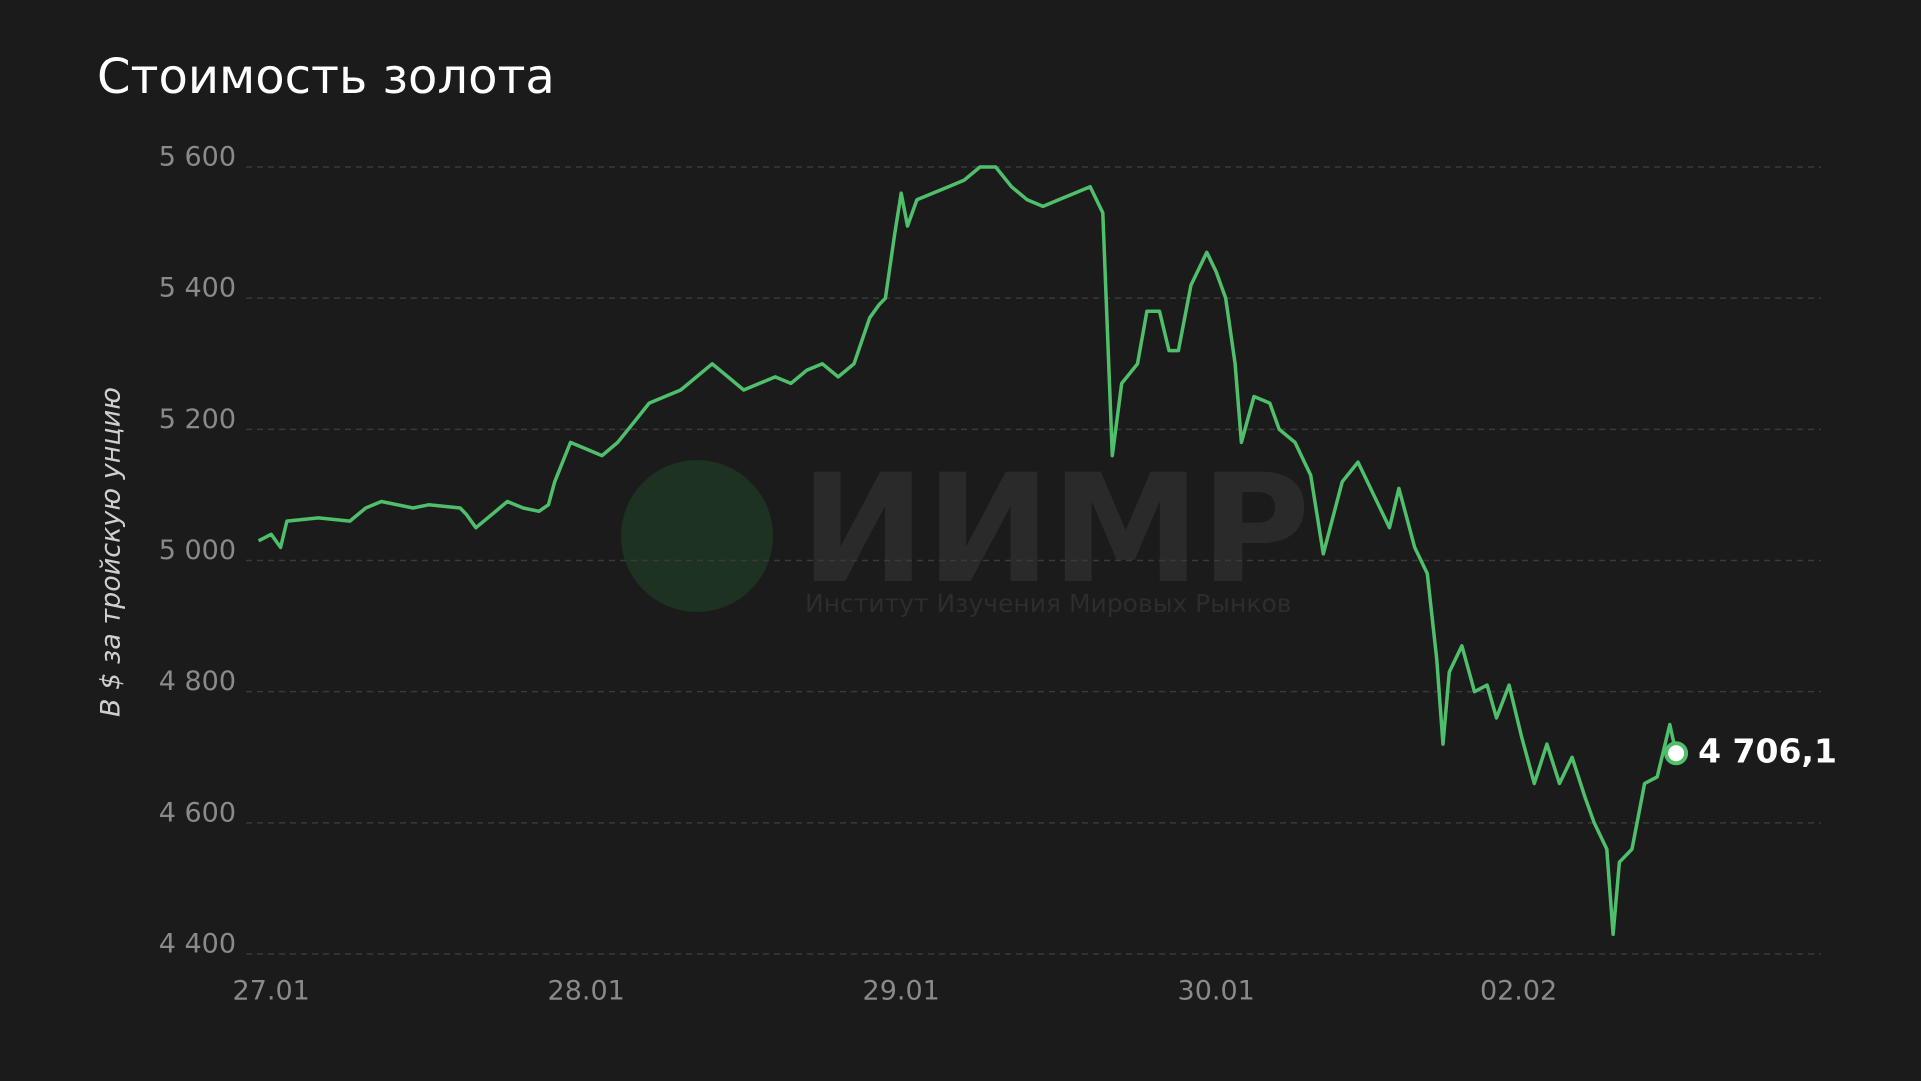 This screenshot has width=1921, height=1081. Describe the element at coordinates (197, 419) in the screenshot. I see `y-tick-label: 5 200` at that location.